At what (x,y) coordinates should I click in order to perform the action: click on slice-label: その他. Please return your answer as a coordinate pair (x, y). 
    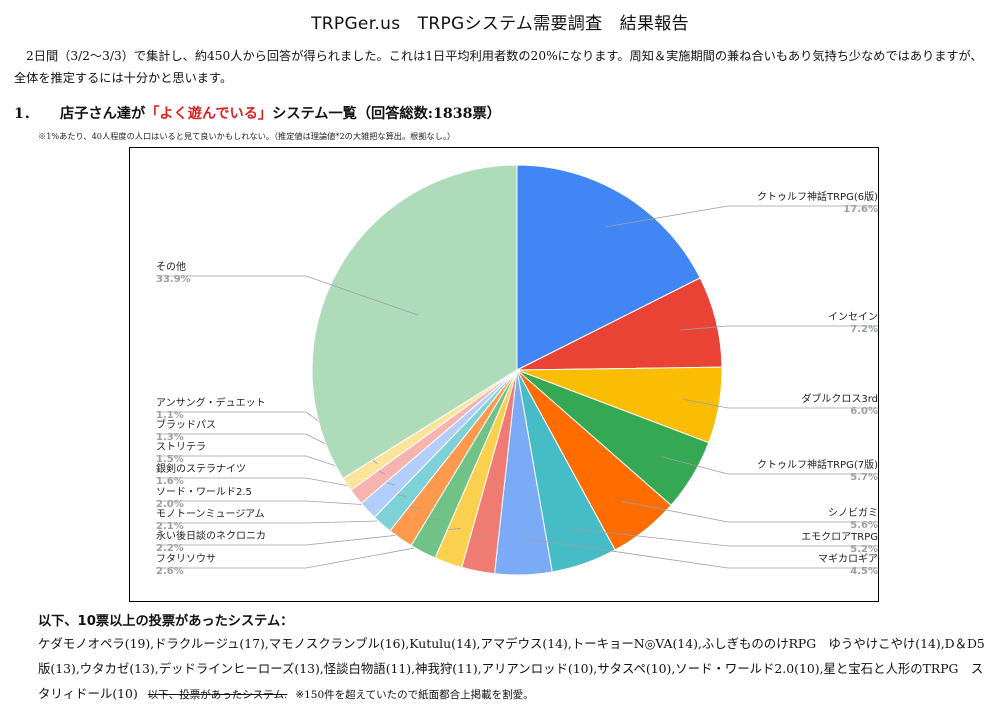
    Looking at the image, I should click on (171, 266).